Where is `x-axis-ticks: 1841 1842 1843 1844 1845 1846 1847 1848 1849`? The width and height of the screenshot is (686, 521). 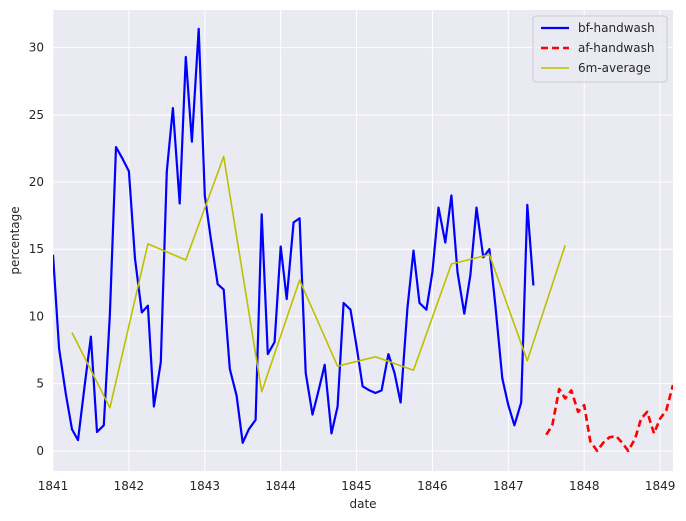 x-axis-ticks: 1841 1842 1843 1844 1845 1846 1847 1848 1849 is located at coordinates (357, 486).